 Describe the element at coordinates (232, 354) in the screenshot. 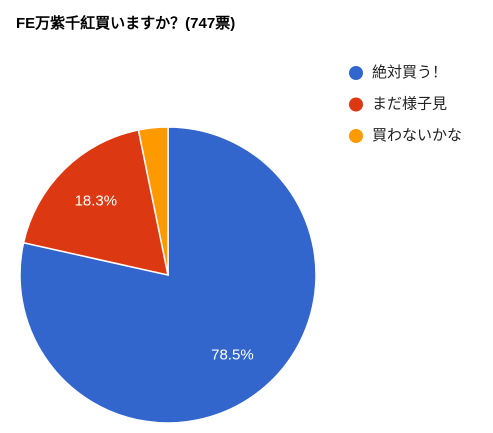

I see `slice-label: 78.5%` at that location.